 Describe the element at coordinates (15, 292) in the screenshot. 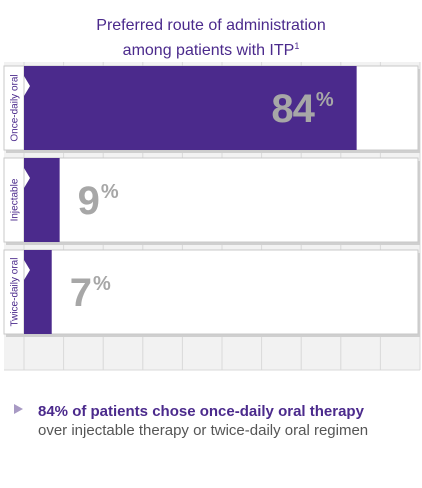

I see `category-label: Twice-daily oral` at that location.